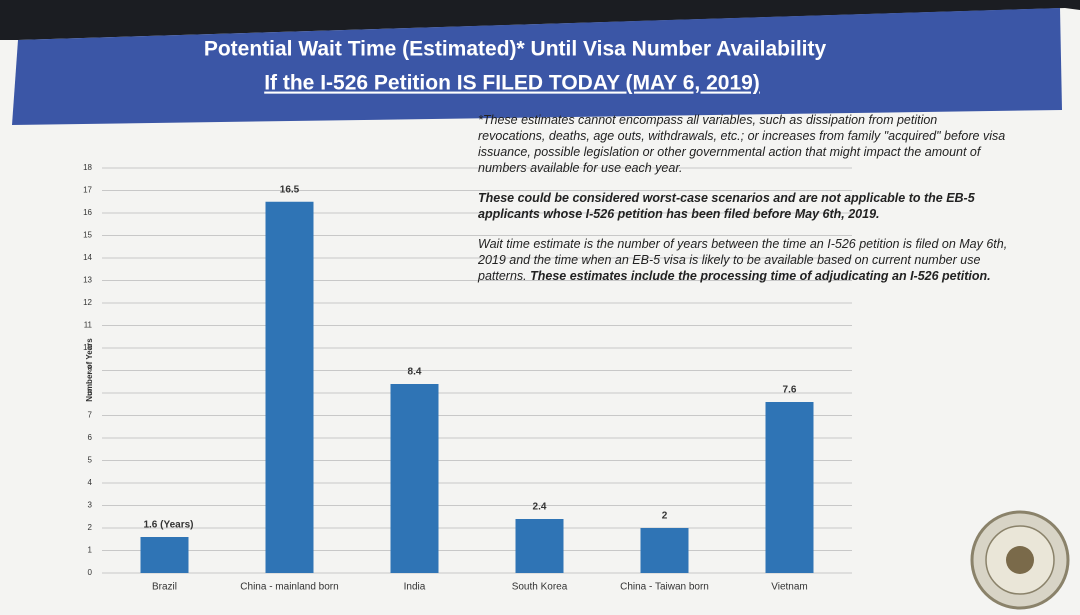  Describe the element at coordinates (789, 587) in the screenshot. I see `x-tick-label: Vietnam` at that location.